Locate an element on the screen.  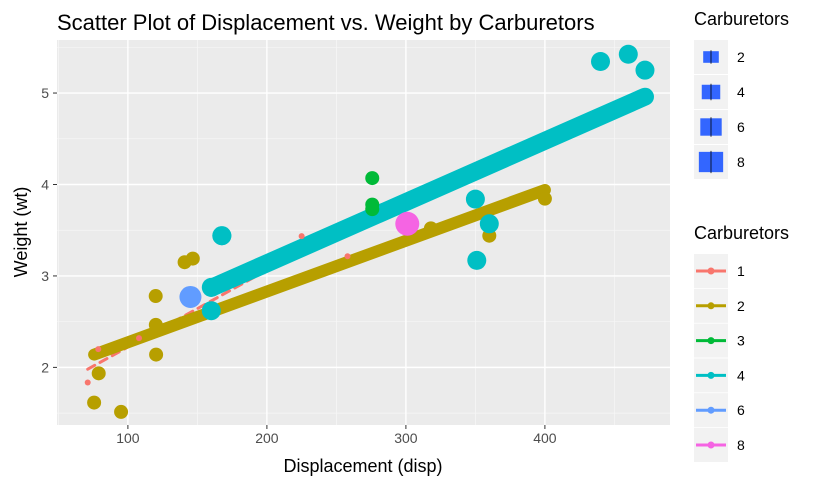
x-axis-label: Displacement (disp) is located at coordinates (362, 466).